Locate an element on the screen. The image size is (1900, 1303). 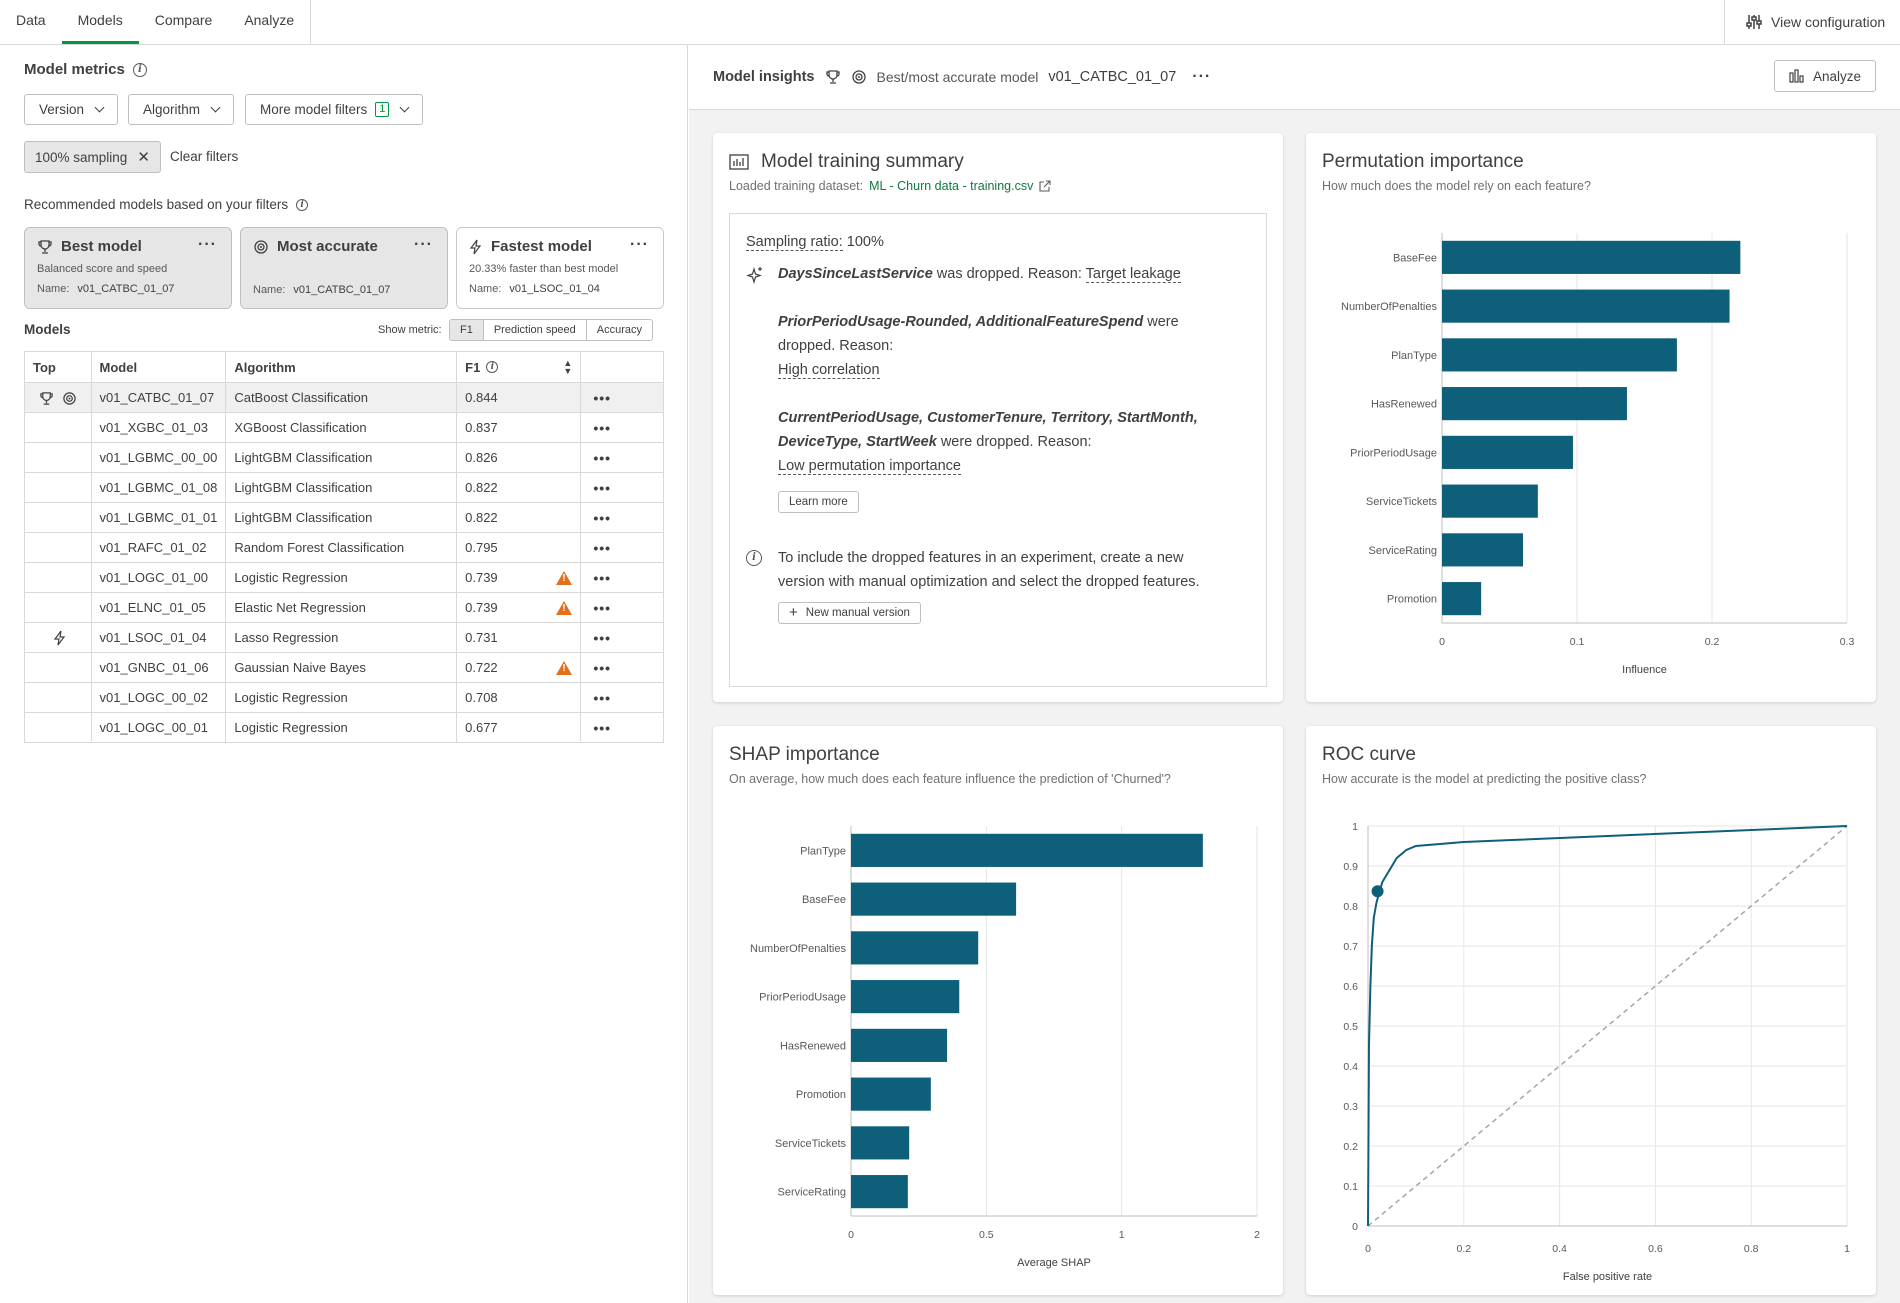
learn-more-button: Learn more is located at coordinates (818, 502).